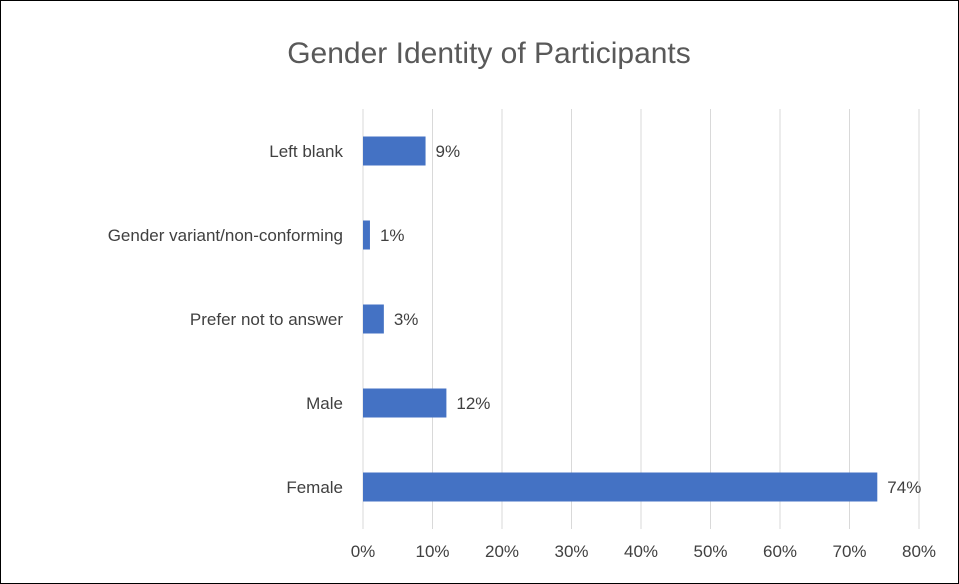 Image resolution: width=959 pixels, height=584 pixels. I want to click on x-tick-label: 30%, so click(571, 551).